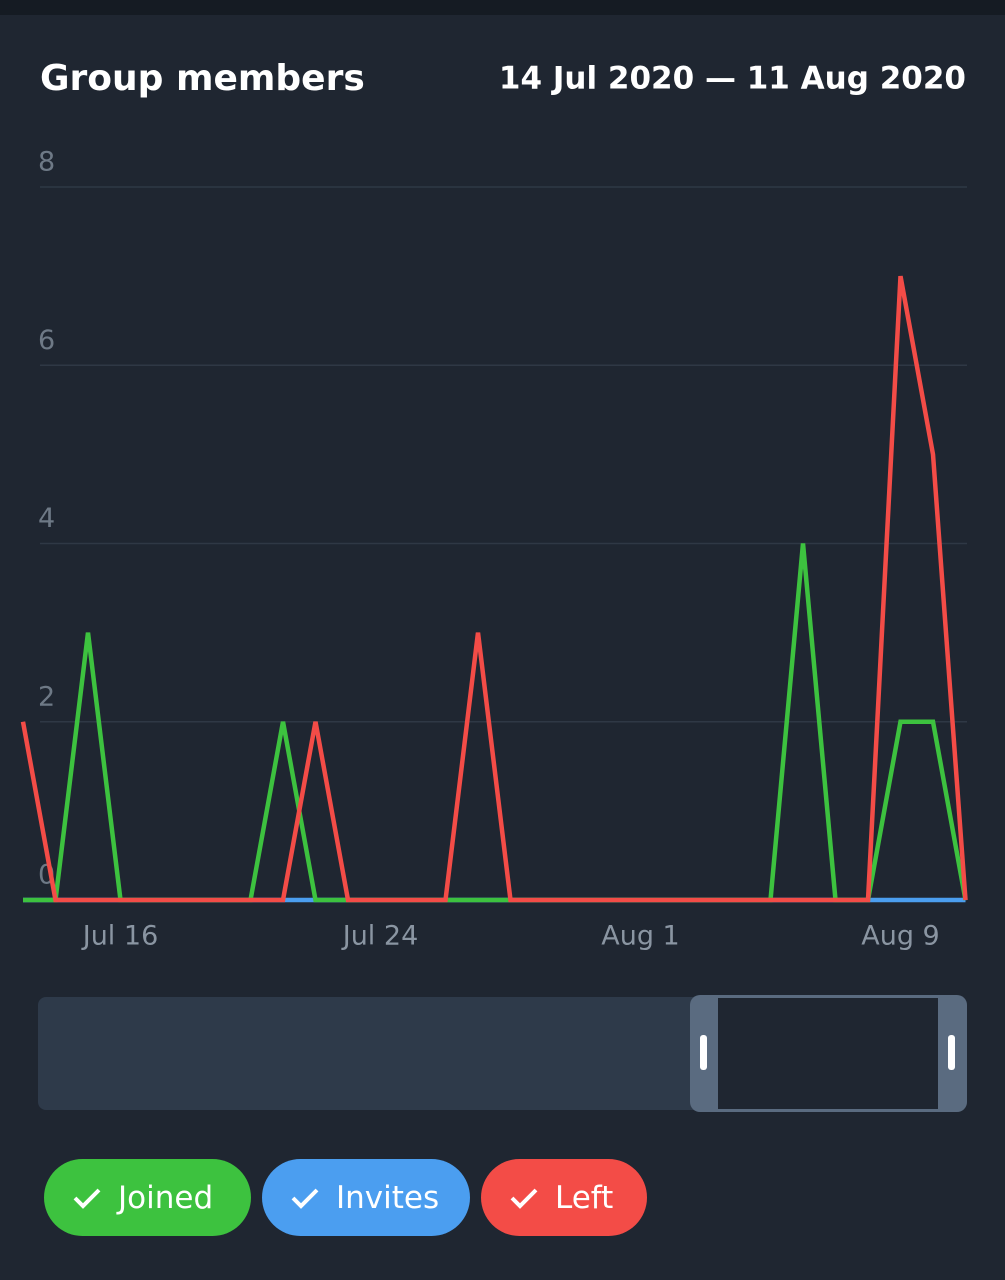  What do you see at coordinates (46, 696) in the screenshot?
I see `y-tick-label: 2` at bounding box center [46, 696].